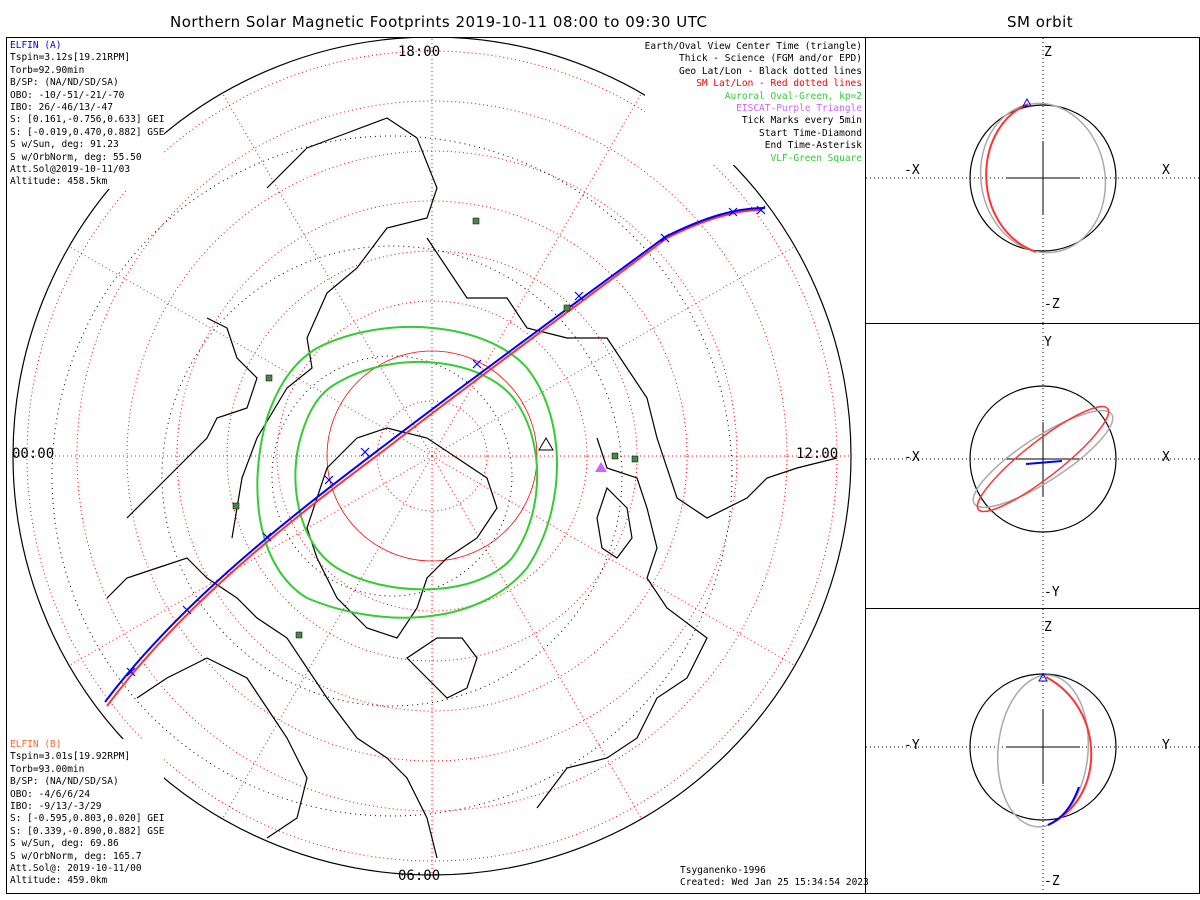  I want to click on elfin-a-info-line: OBO: -10/-51/-21/-70, so click(67, 95).